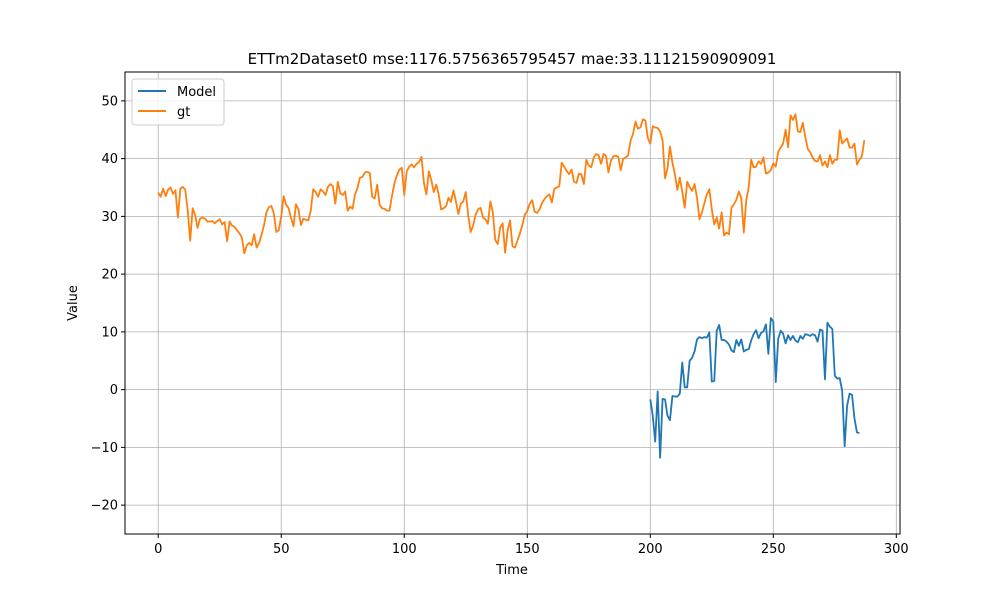  What do you see at coordinates (109, 275) in the screenshot?
I see `y-tick-label: 20` at bounding box center [109, 275].